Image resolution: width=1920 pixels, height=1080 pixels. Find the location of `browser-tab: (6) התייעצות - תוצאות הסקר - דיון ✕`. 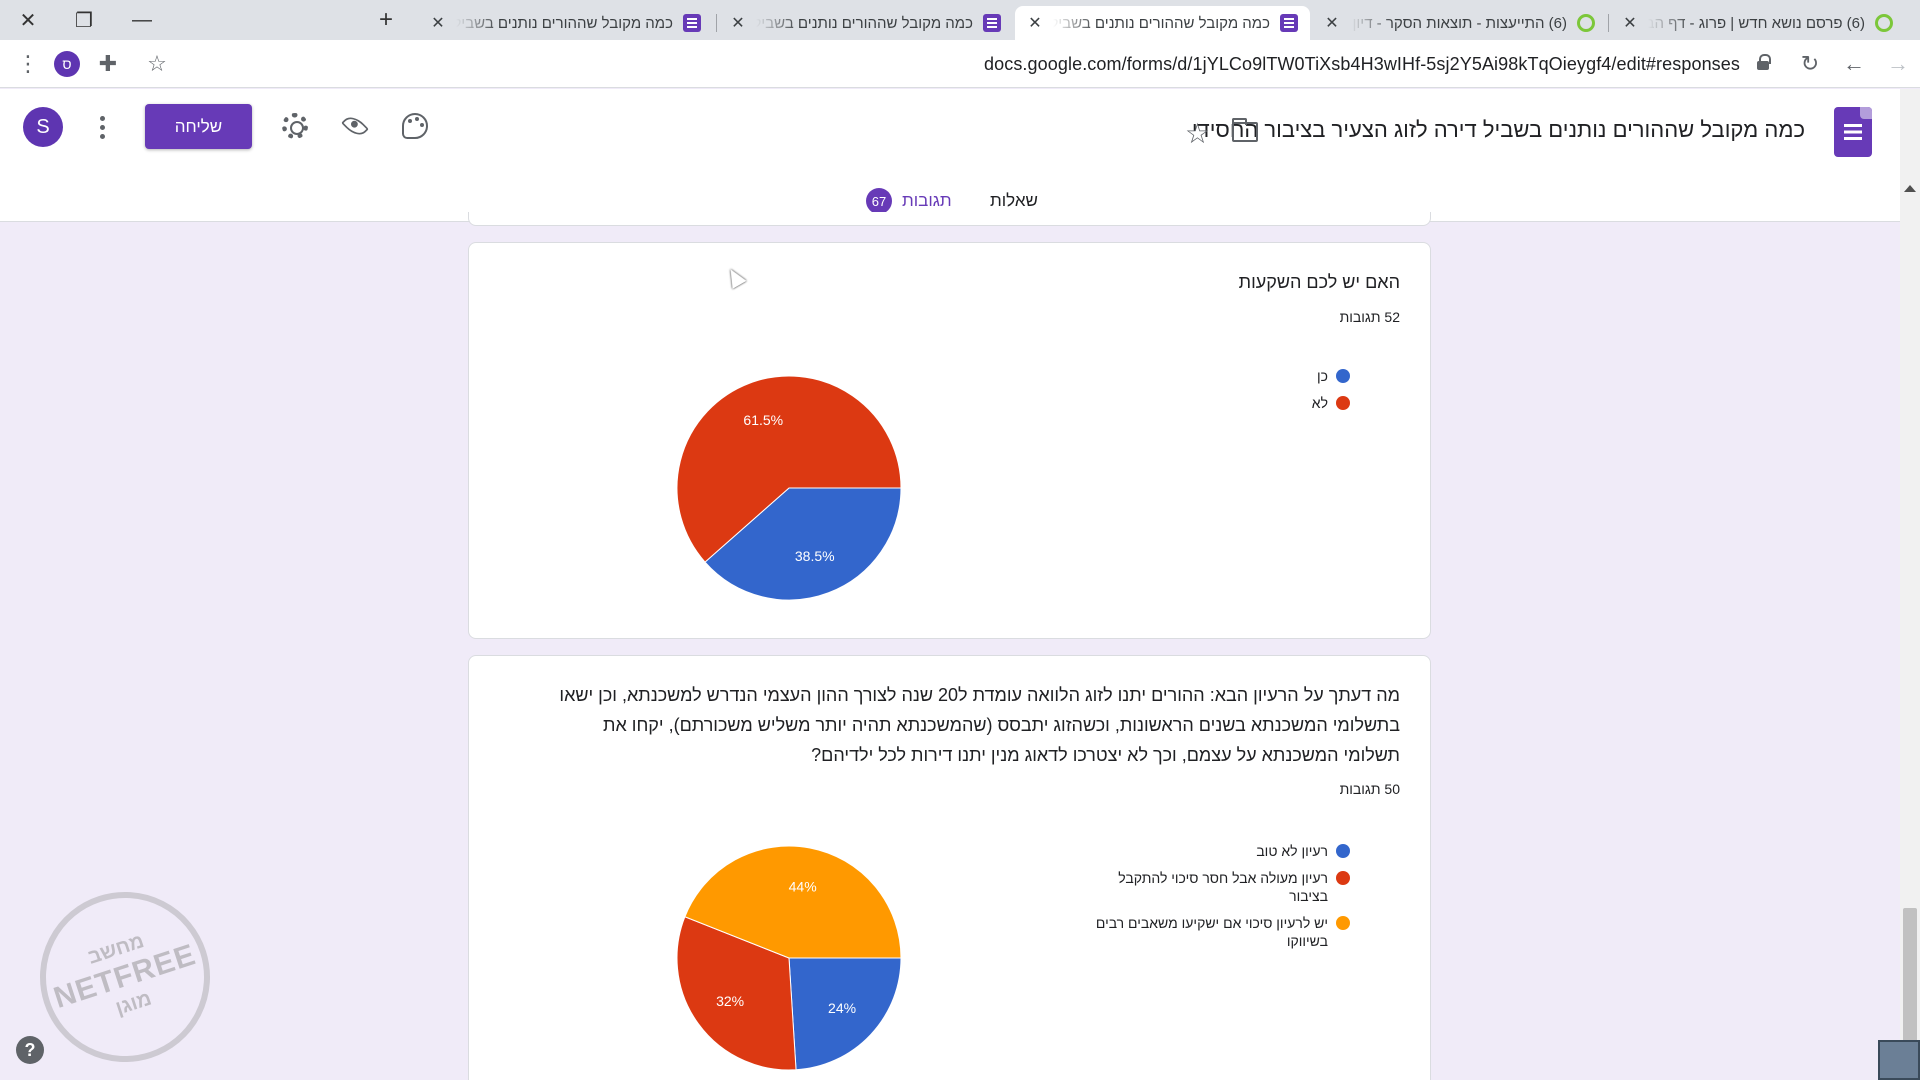

browser-tab: (6) התייעצות - תוצאות הסקר - דיון ✕ is located at coordinates (1459, 23).